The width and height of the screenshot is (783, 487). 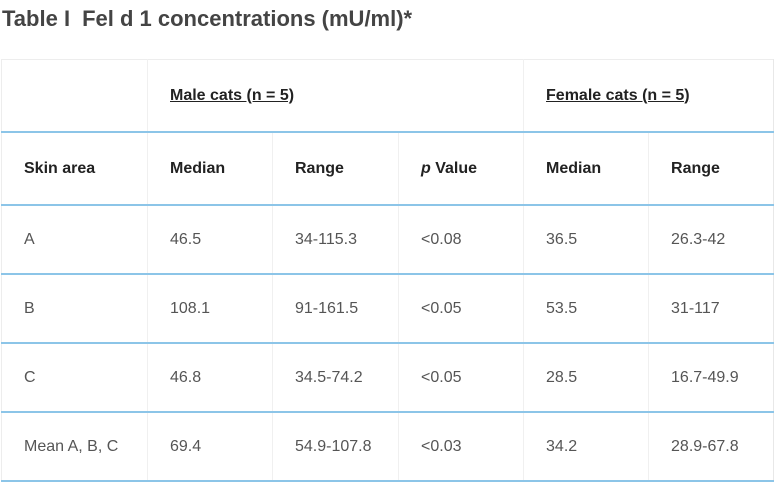 What do you see at coordinates (711, 447) in the screenshot?
I see `female-range-cell: 28.9-67.8` at bounding box center [711, 447].